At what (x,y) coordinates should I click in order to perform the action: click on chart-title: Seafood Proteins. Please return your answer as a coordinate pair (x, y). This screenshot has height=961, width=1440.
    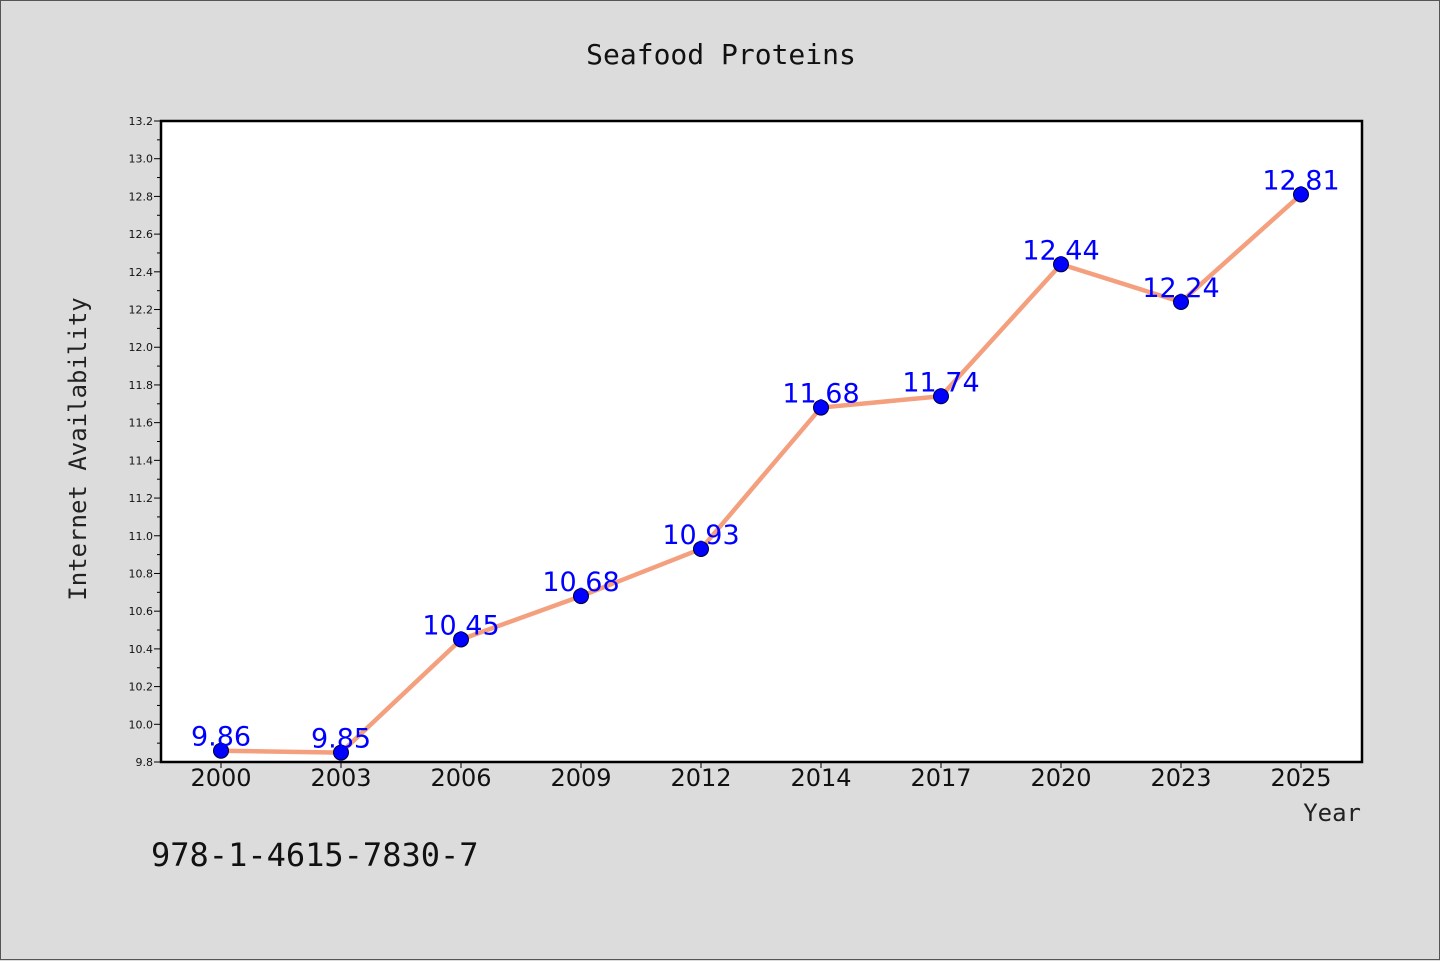
    Looking at the image, I should click on (721, 54).